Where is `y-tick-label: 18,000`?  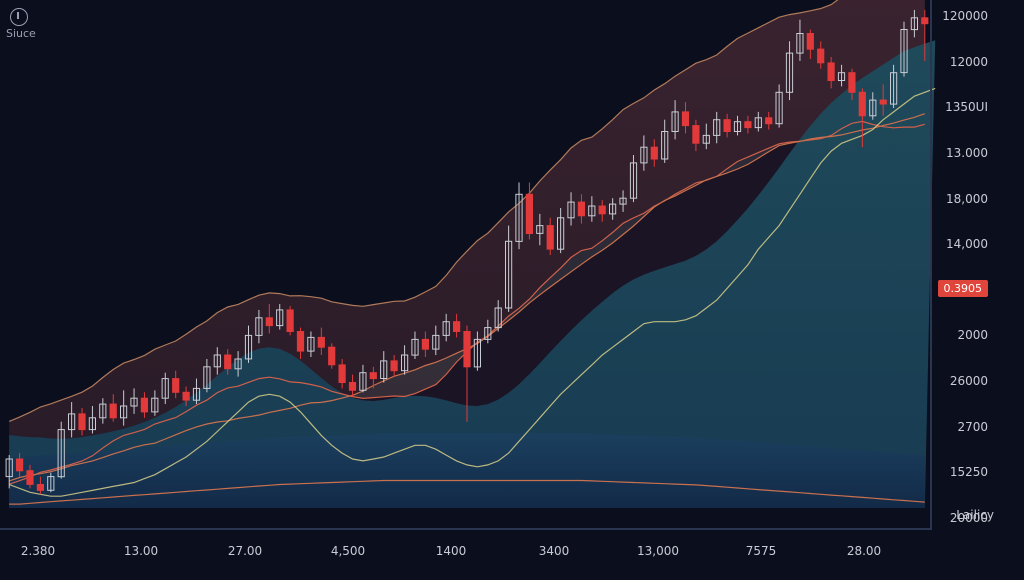
y-tick-label: 18,000 is located at coordinates (967, 199).